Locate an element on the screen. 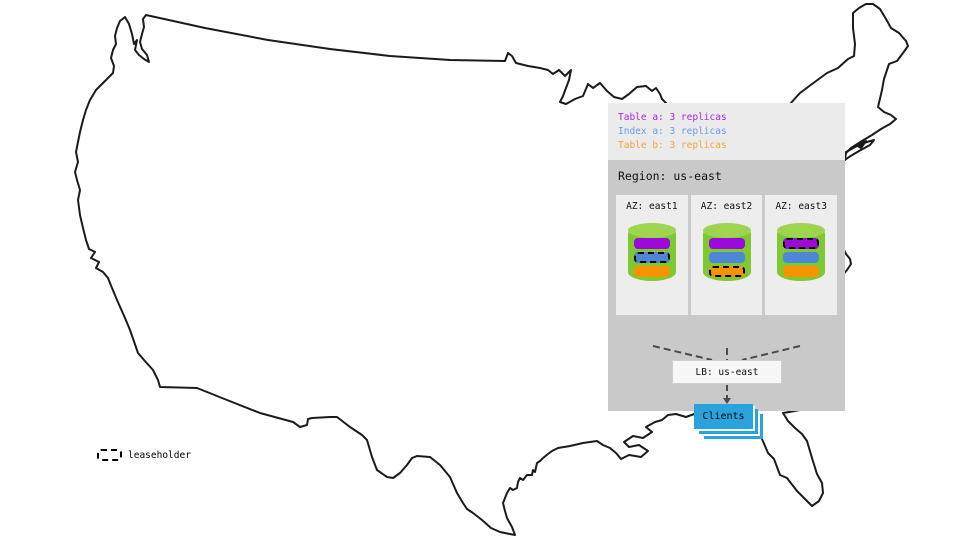  connector-east1-lb is located at coordinates (682, 353).